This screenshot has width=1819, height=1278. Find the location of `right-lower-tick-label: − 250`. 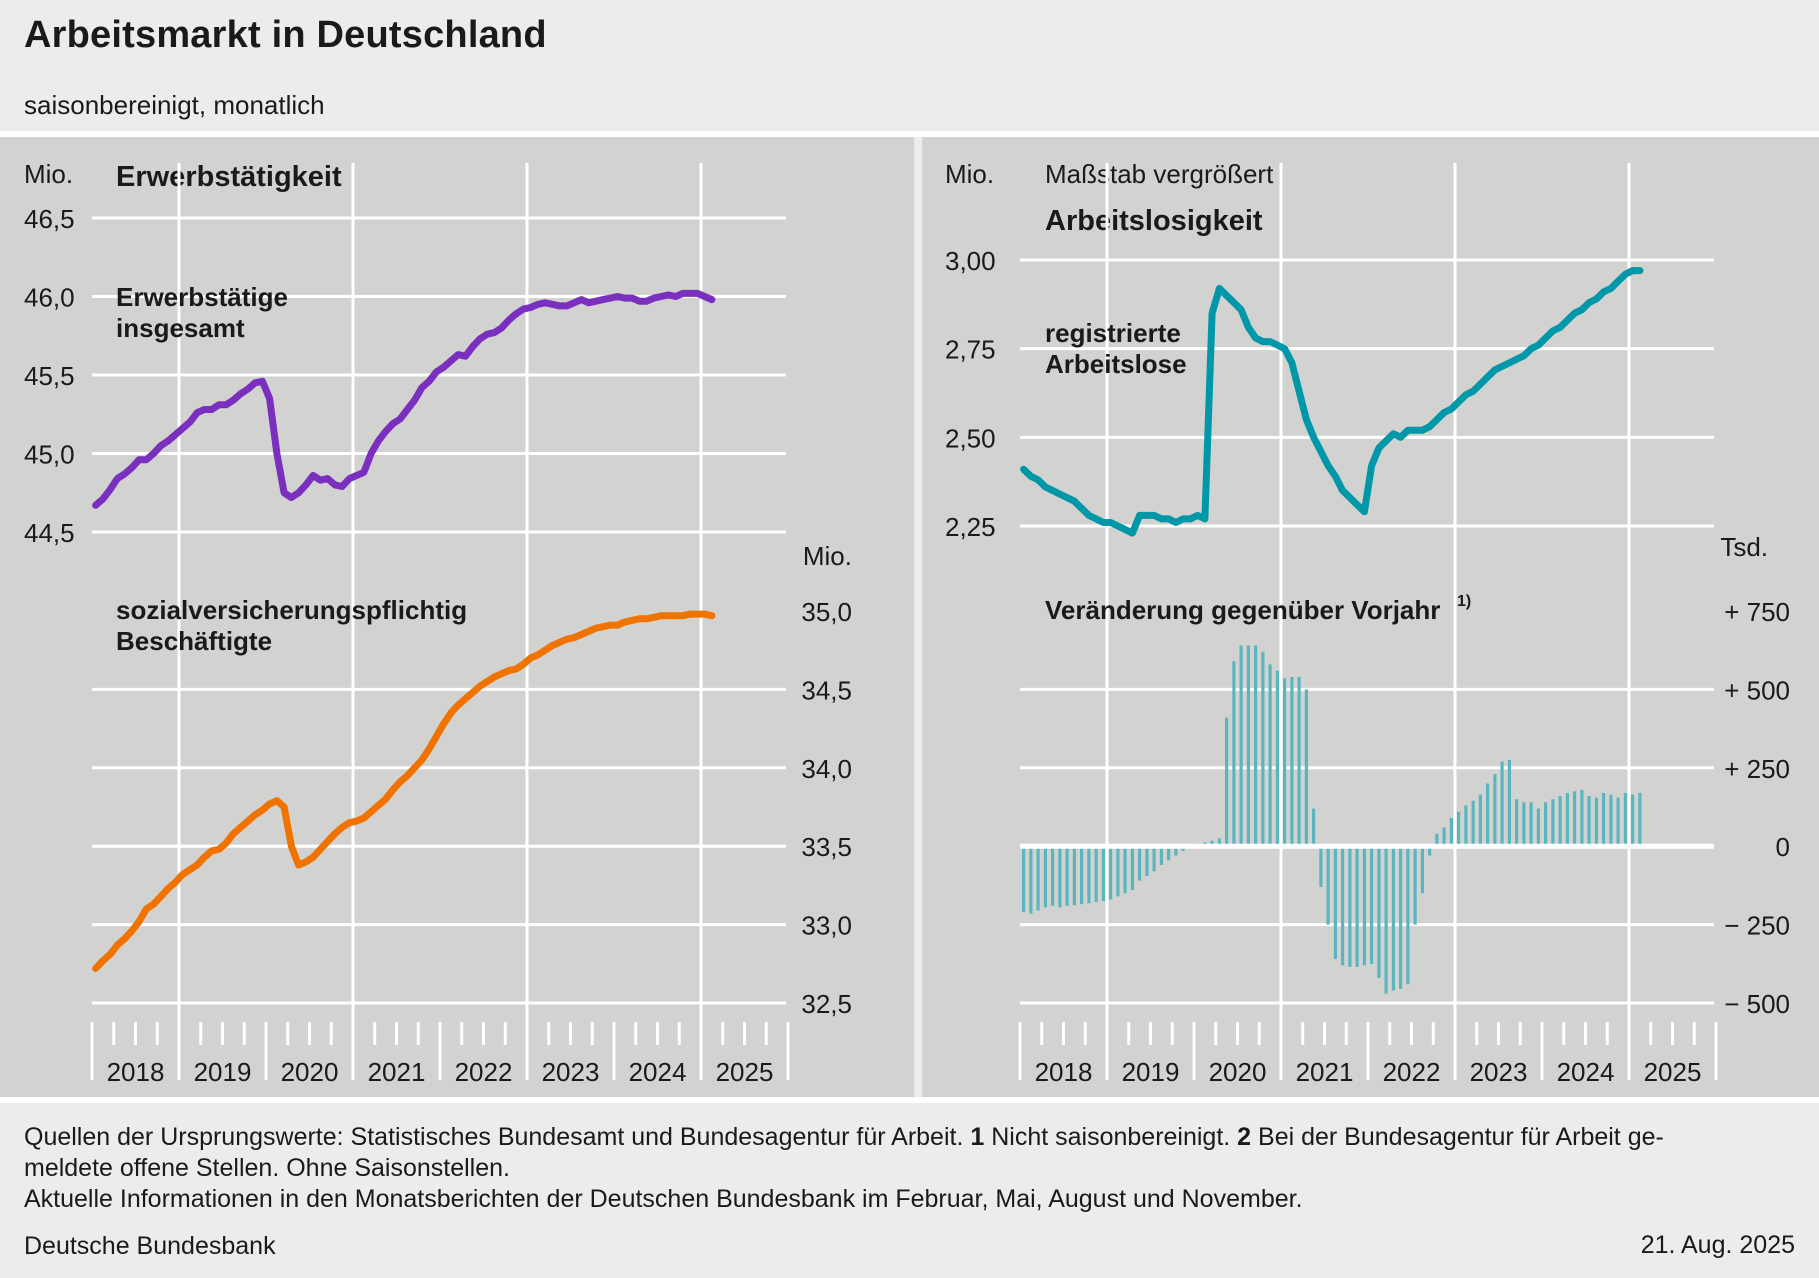

right-lower-tick-label: − 250 is located at coordinates (1757, 926).